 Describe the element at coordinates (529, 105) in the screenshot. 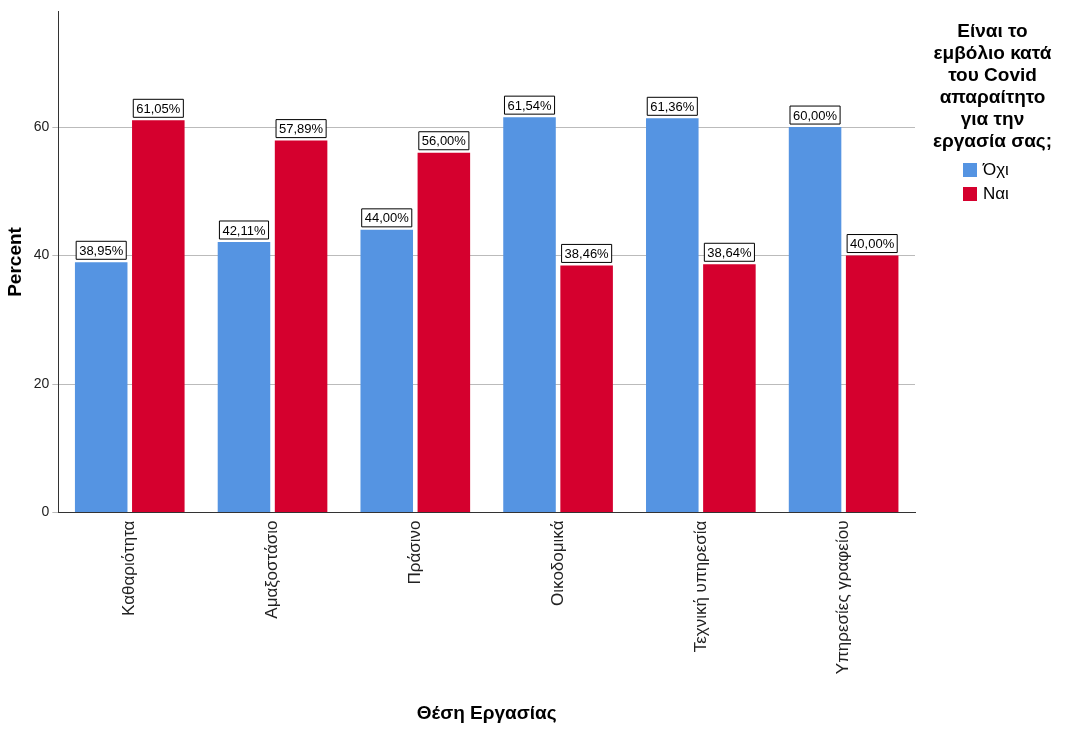

I see `data-label: 61,54%` at that location.